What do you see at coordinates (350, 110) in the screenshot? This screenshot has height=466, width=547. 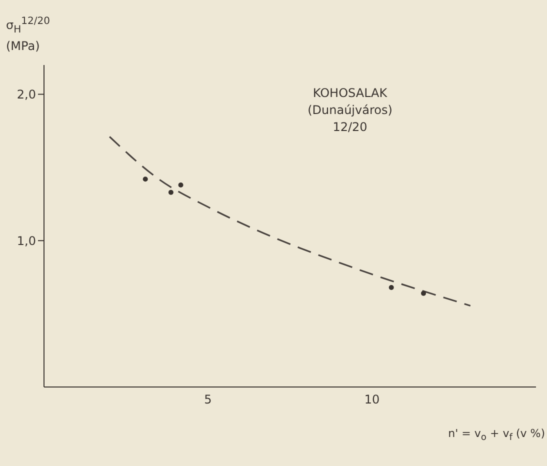 I see `annotation: (Dunaújváros)` at bounding box center [350, 110].